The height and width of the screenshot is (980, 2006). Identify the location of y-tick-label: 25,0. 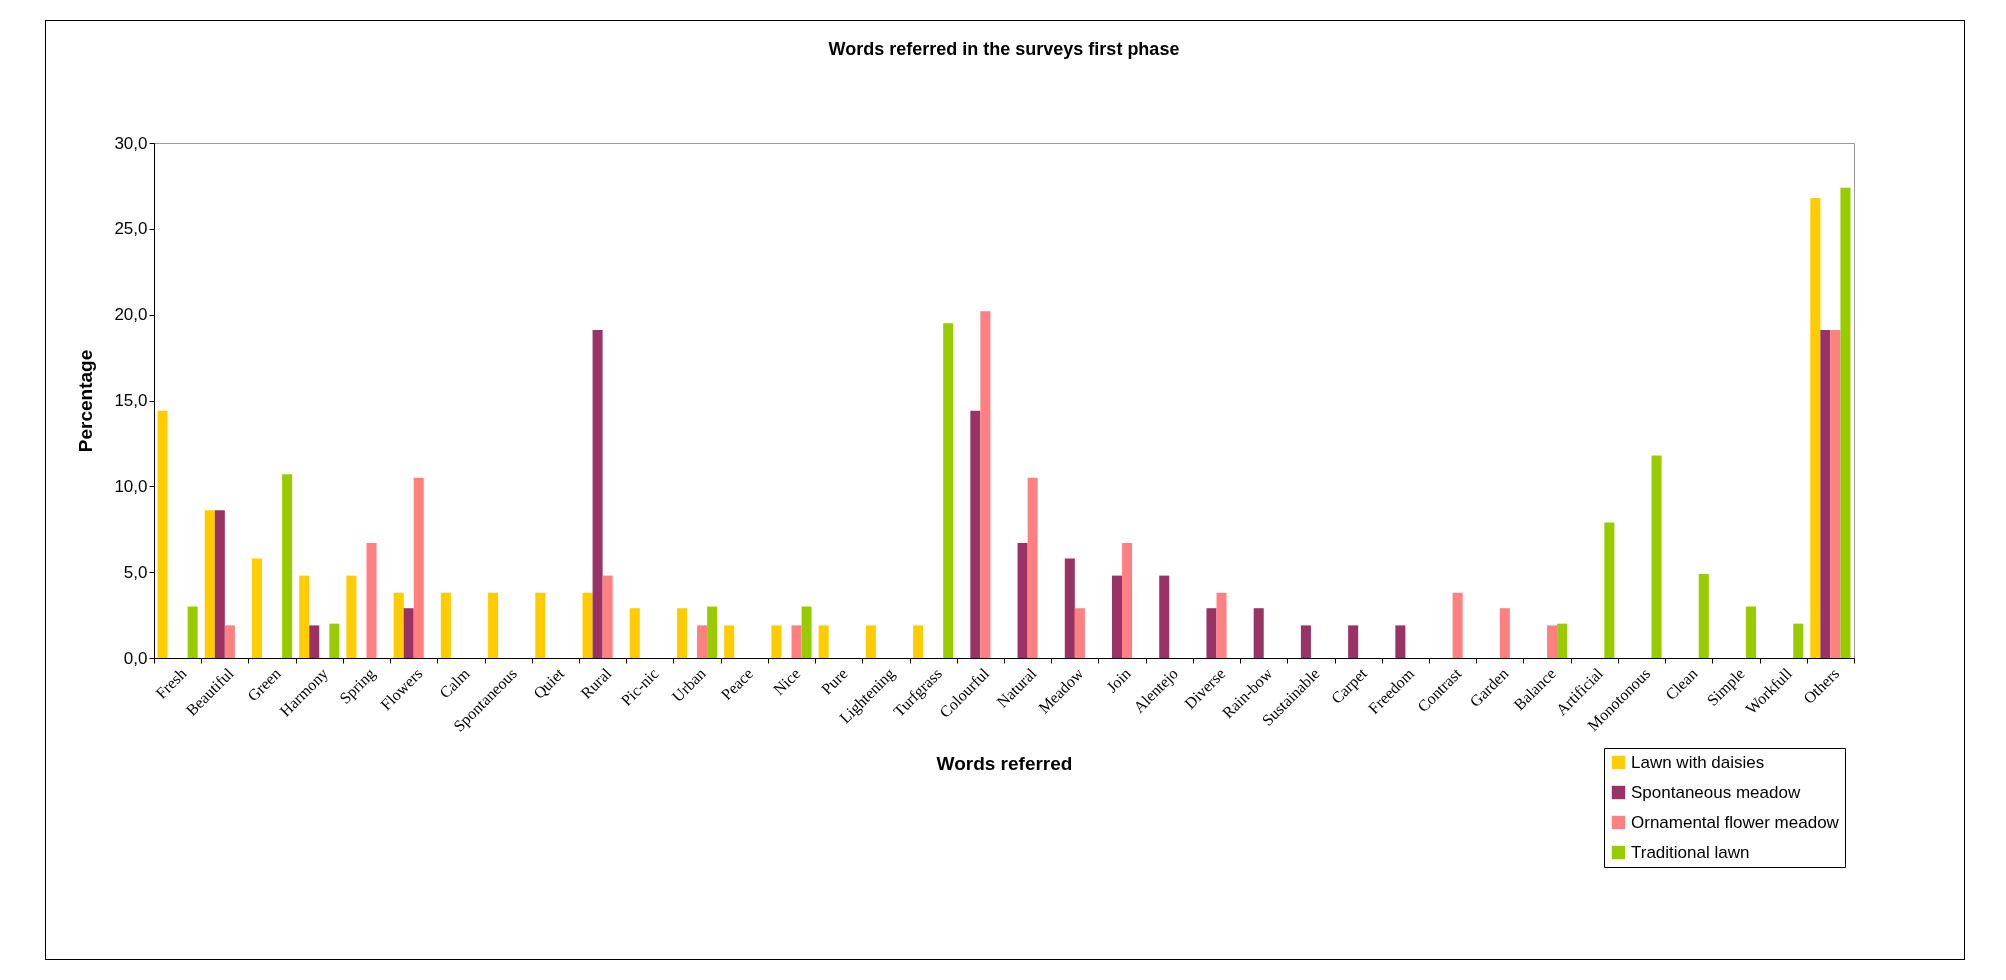
(131, 229).